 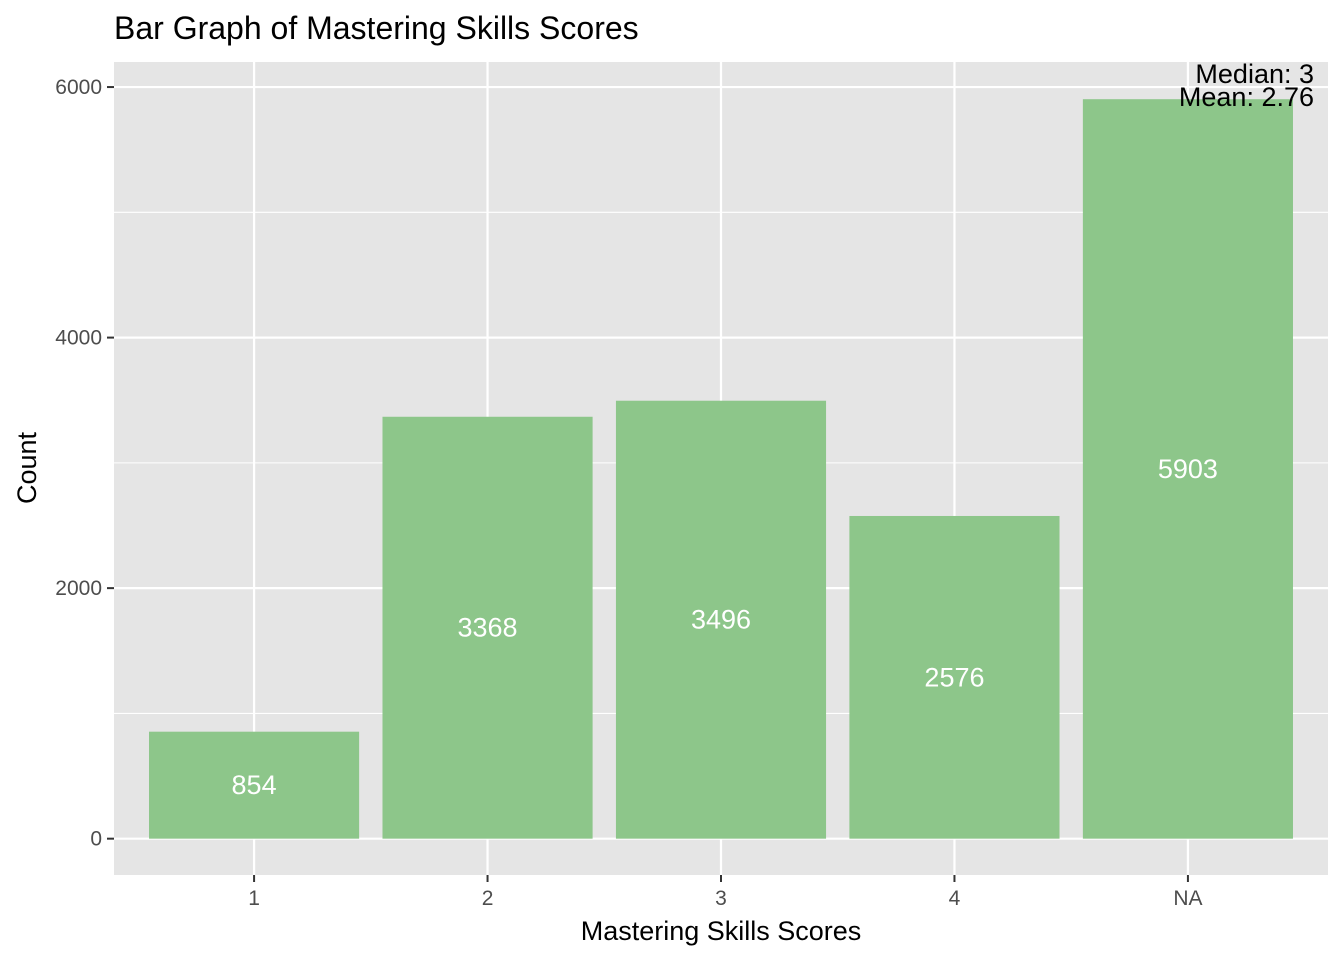 I want to click on x-axis: 1 2 3 4 NA, so click(x=725, y=892).